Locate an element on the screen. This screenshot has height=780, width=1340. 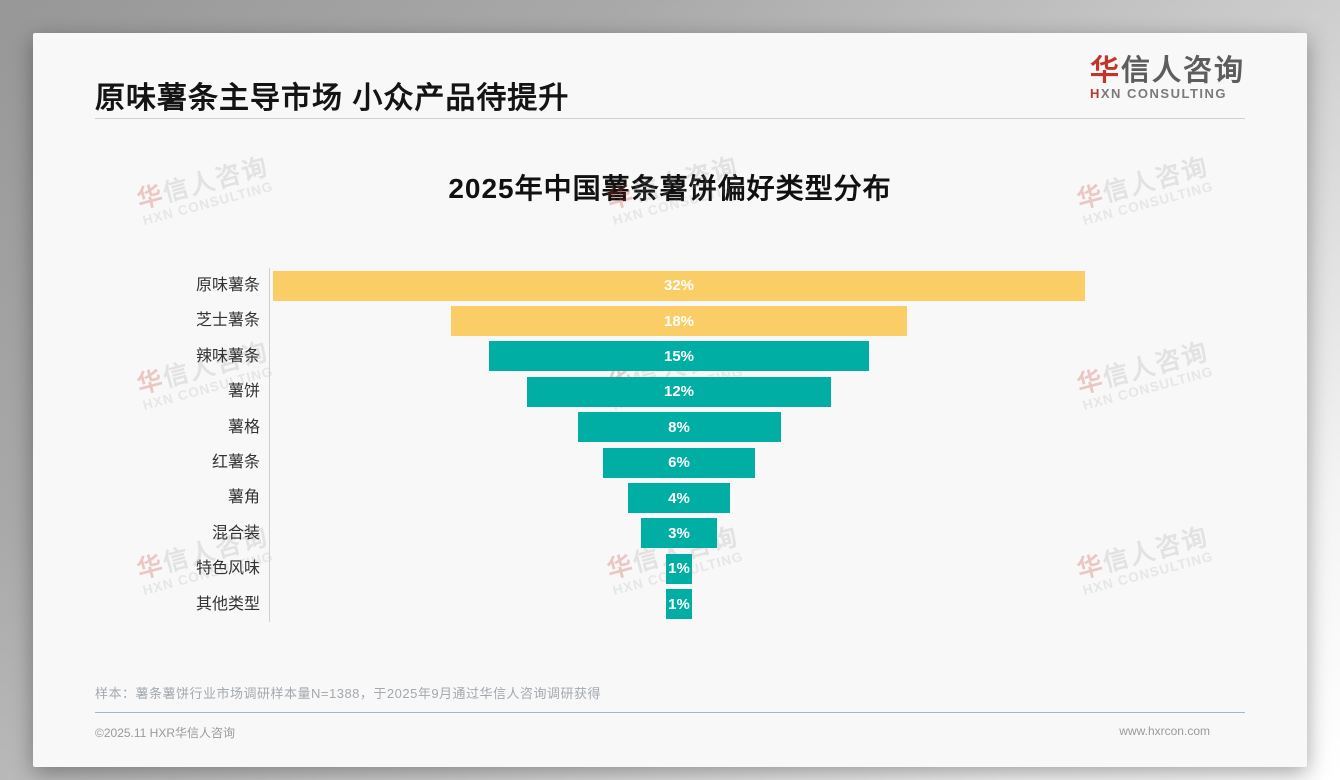
category-label: 混合装 is located at coordinates (151, 533).